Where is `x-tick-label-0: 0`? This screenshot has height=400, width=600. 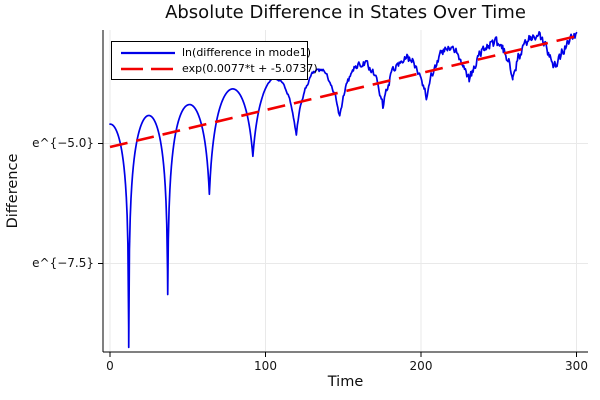 x-tick-label-0: 0 is located at coordinates (110, 366).